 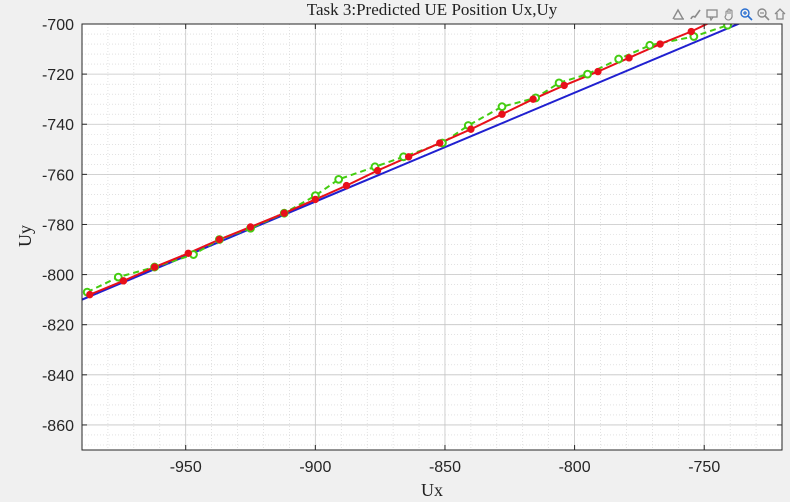 What do you see at coordinates (678, 14) in the screenshot?
I see `export-icon` at bounding box center [678, 14].